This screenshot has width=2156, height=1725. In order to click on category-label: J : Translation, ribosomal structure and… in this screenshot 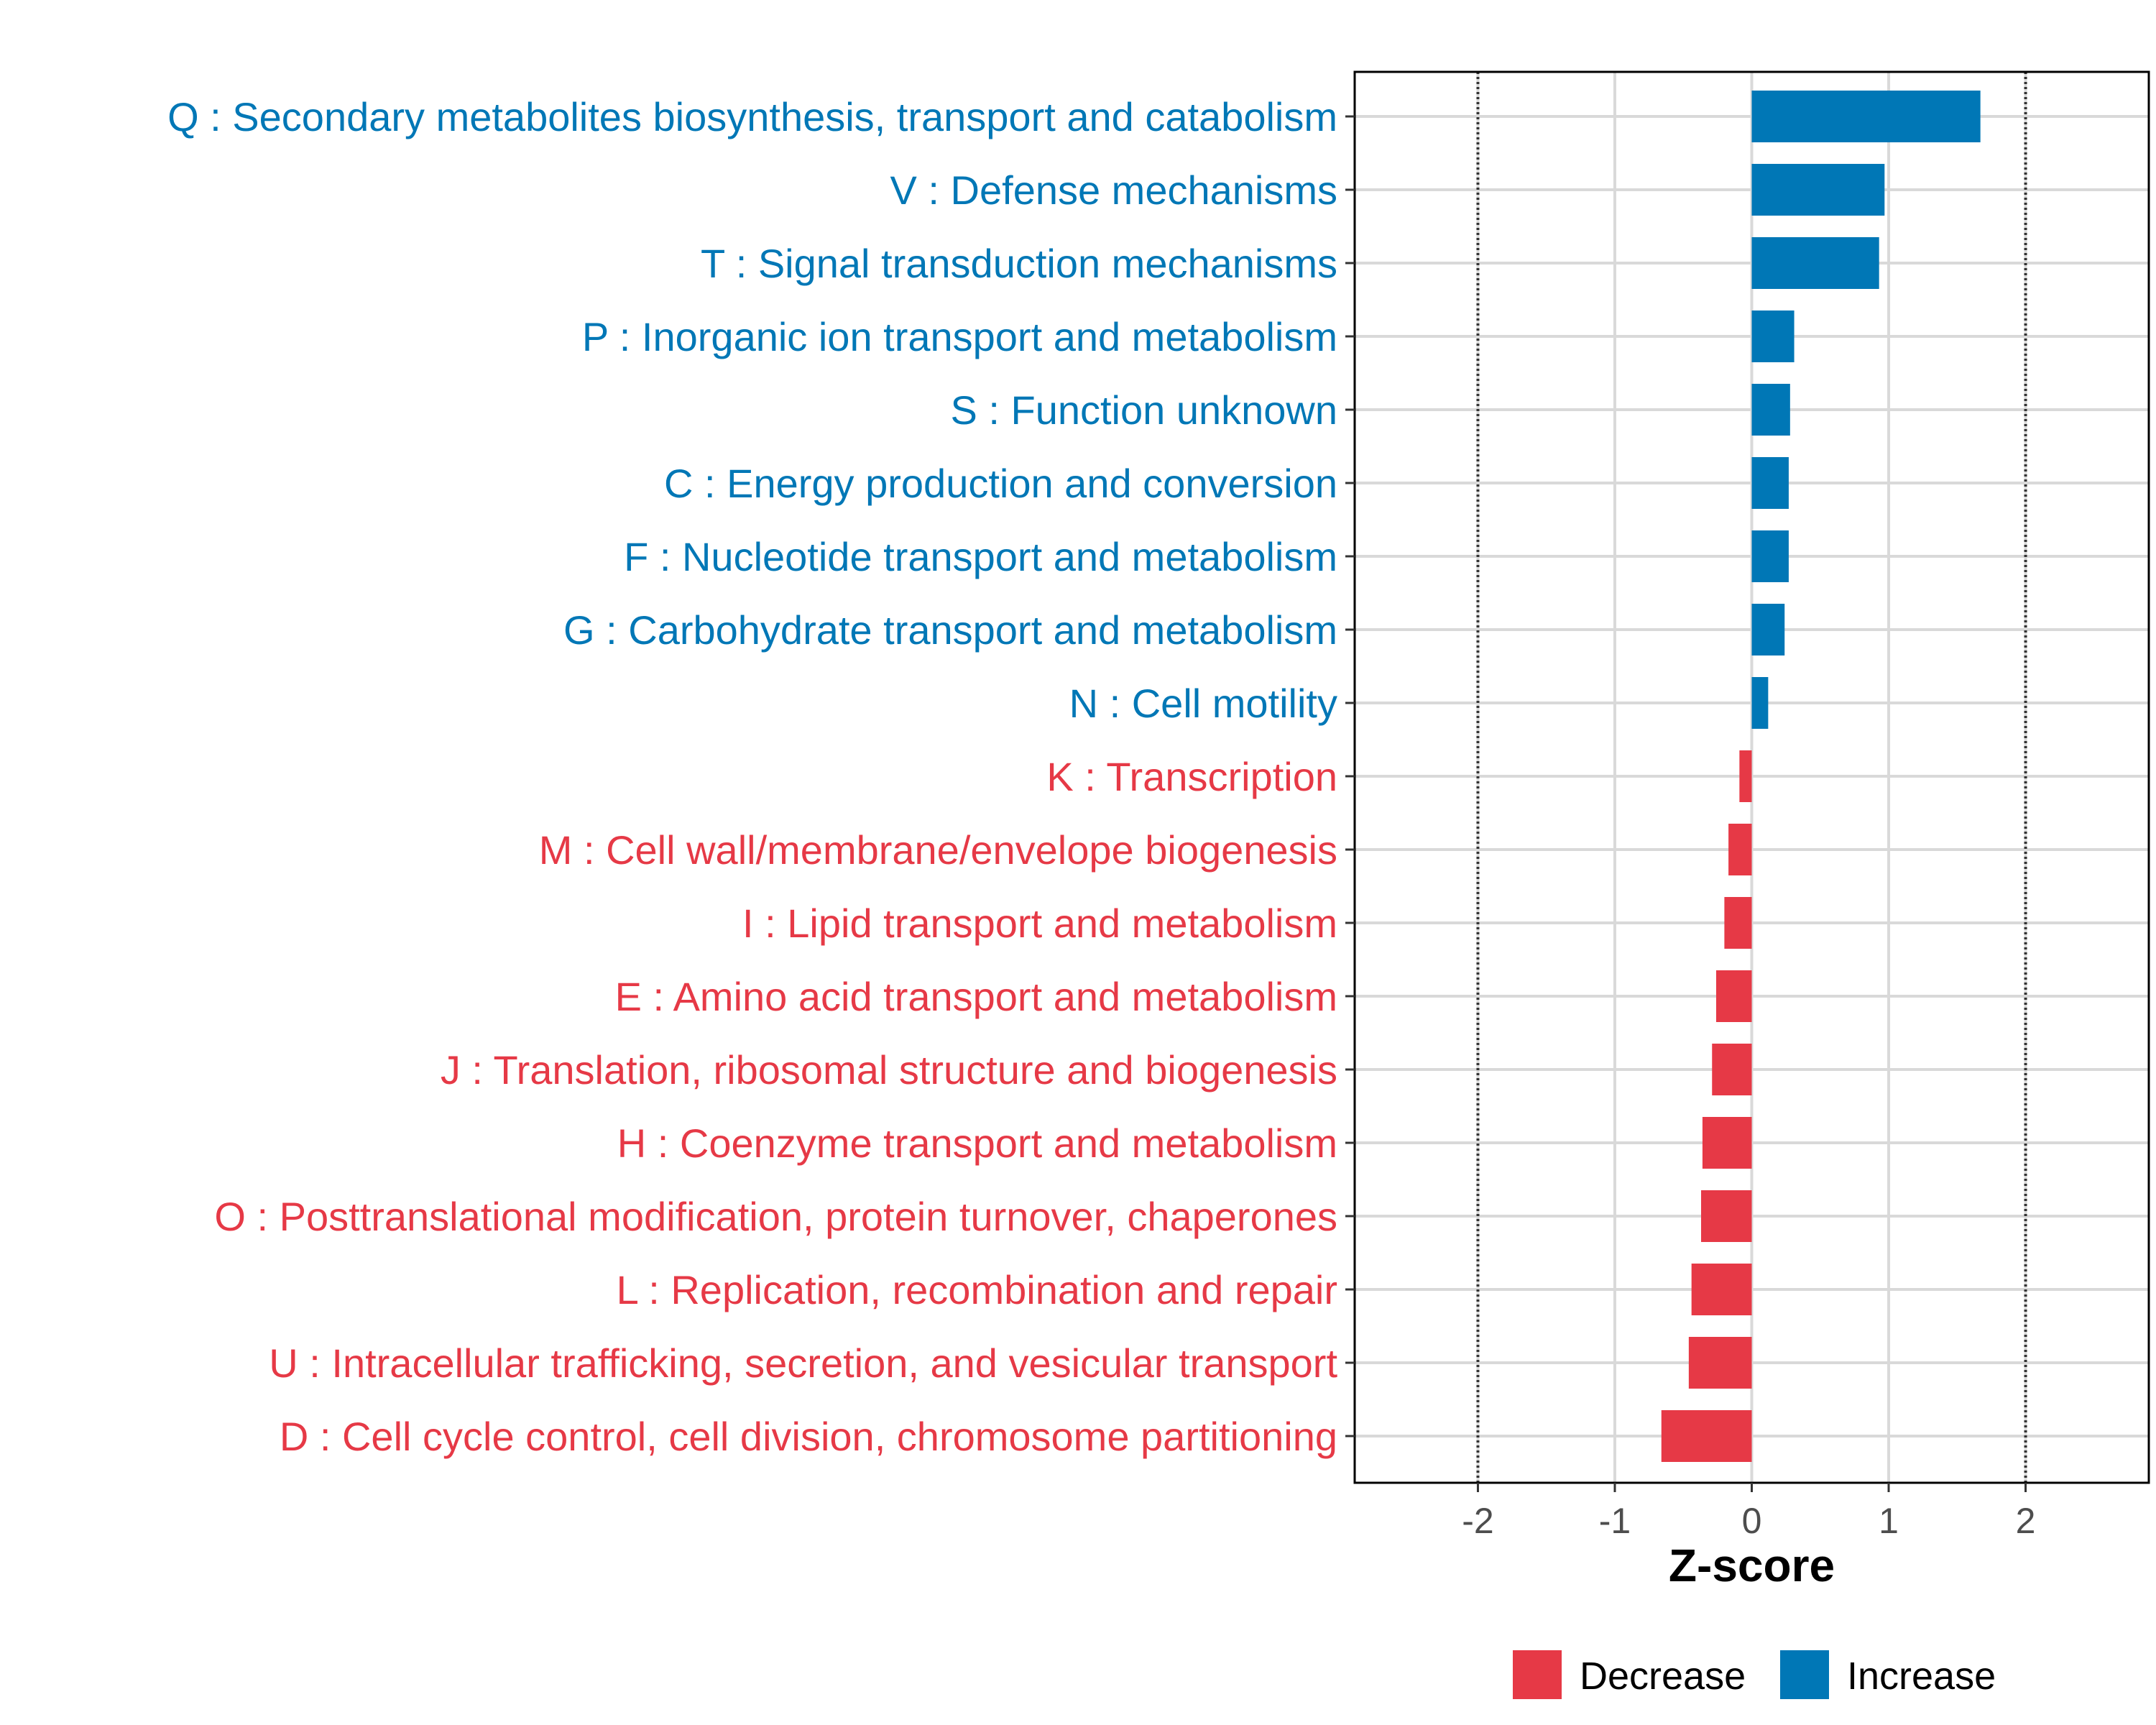, I will do `click(889, 1069)`.